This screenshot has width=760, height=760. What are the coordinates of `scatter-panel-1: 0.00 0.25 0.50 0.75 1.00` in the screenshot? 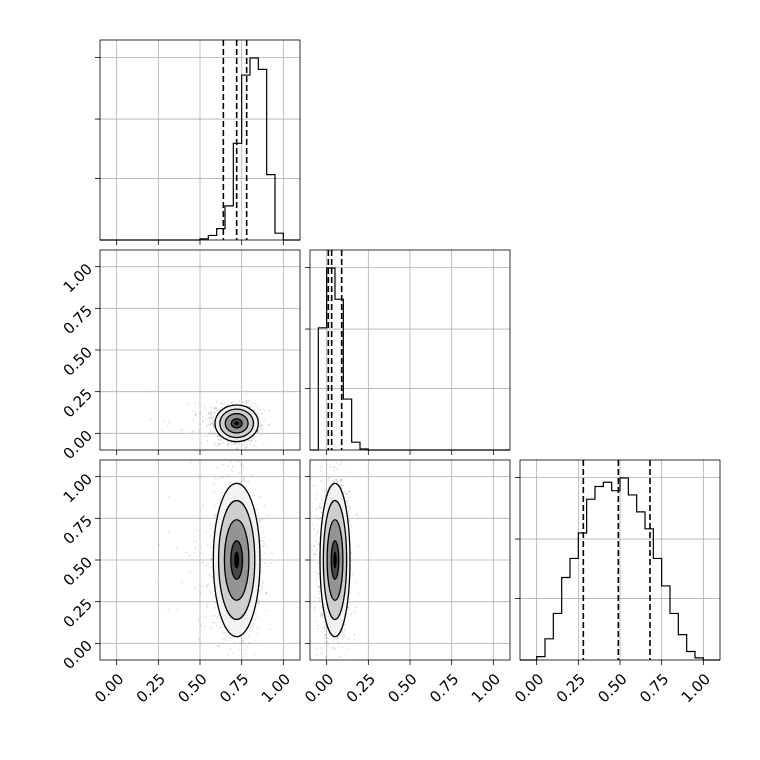 It's located at (180, 356).